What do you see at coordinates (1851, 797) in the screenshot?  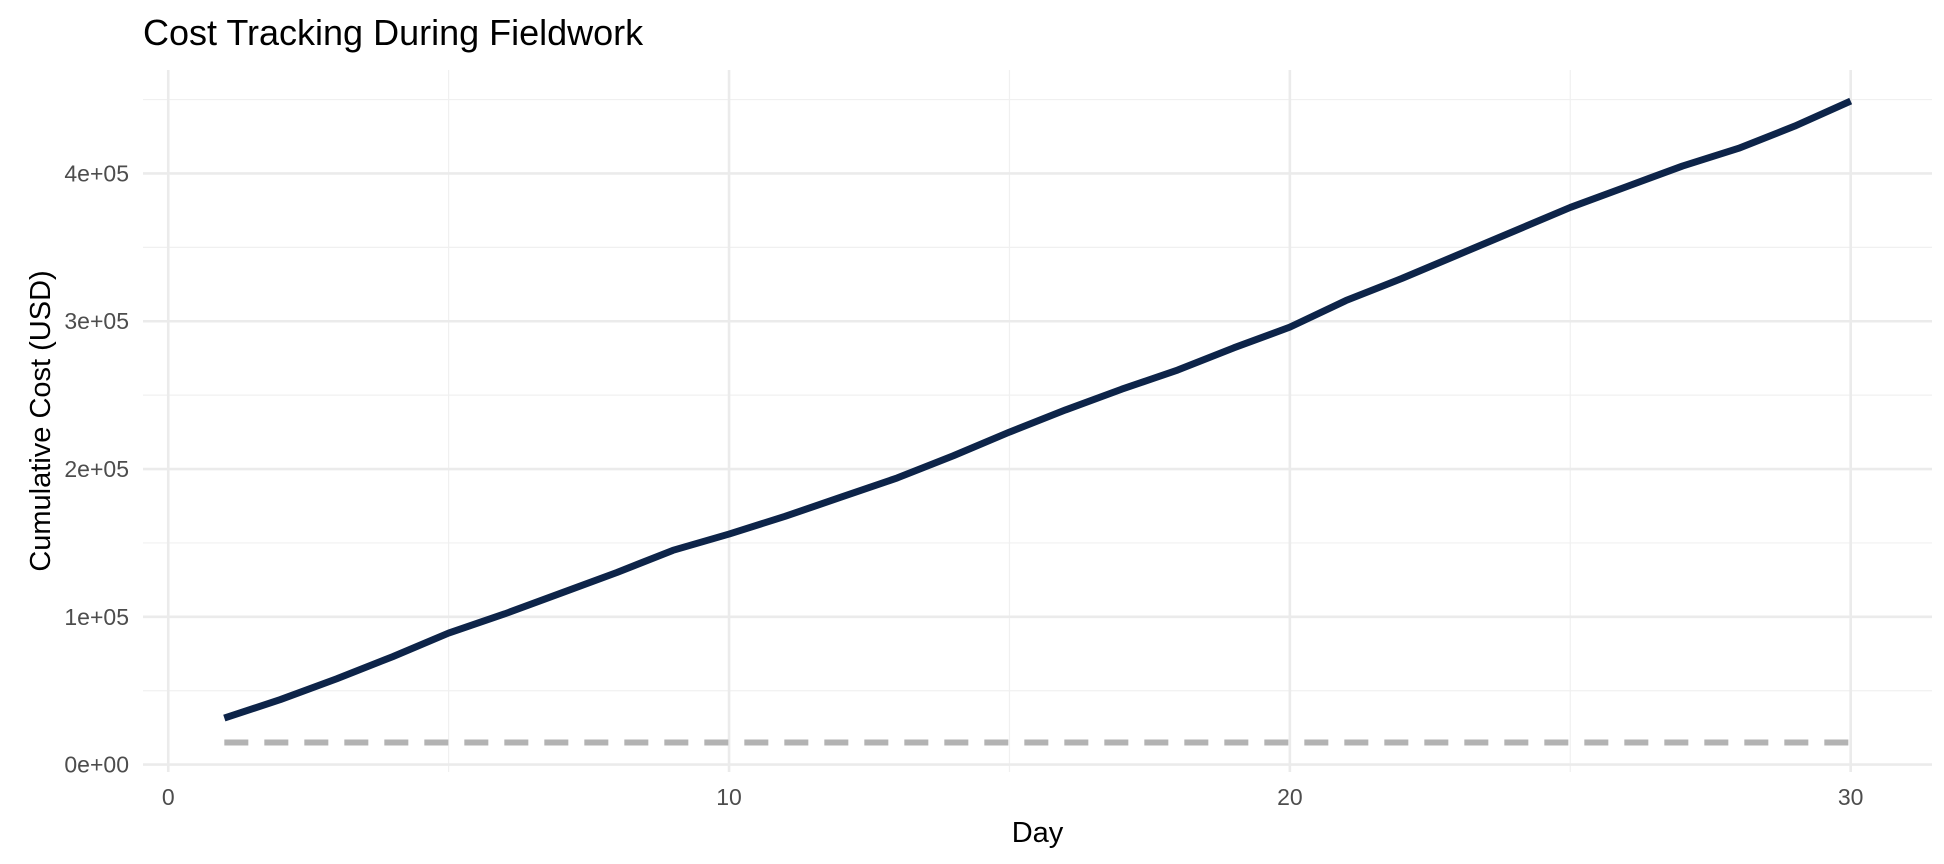 I see `x-tick-label: 30` at bounding box center [1851, 797].